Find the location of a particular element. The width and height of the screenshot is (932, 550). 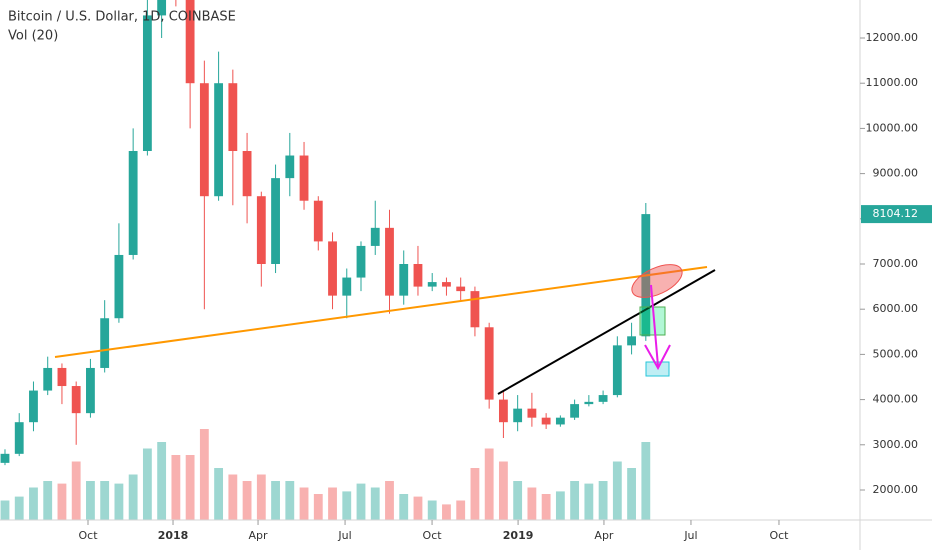

volume-pane is located at coordinates (325, 474).